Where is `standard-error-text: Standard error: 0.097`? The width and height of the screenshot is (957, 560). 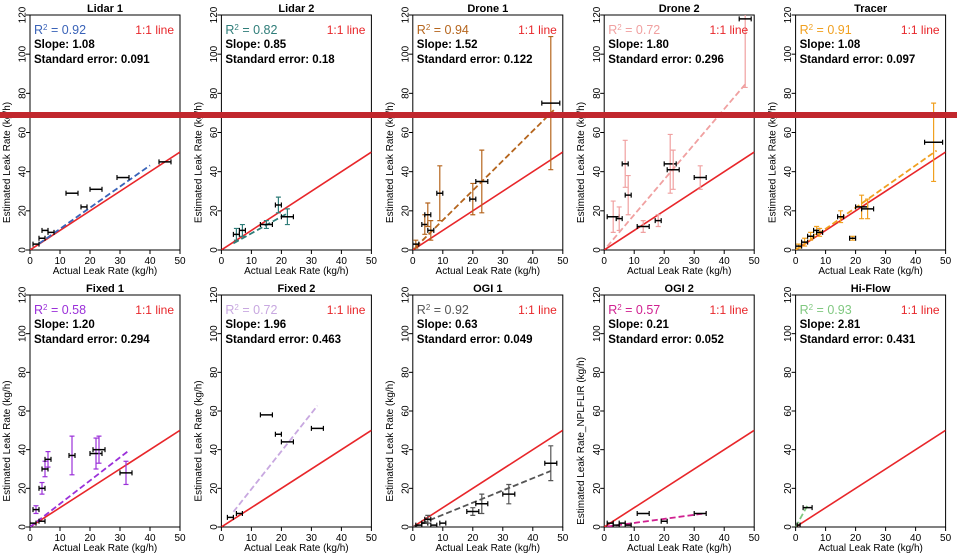 standard-error-text: Standard error: 0.097 is located at coordinates (858, 60).